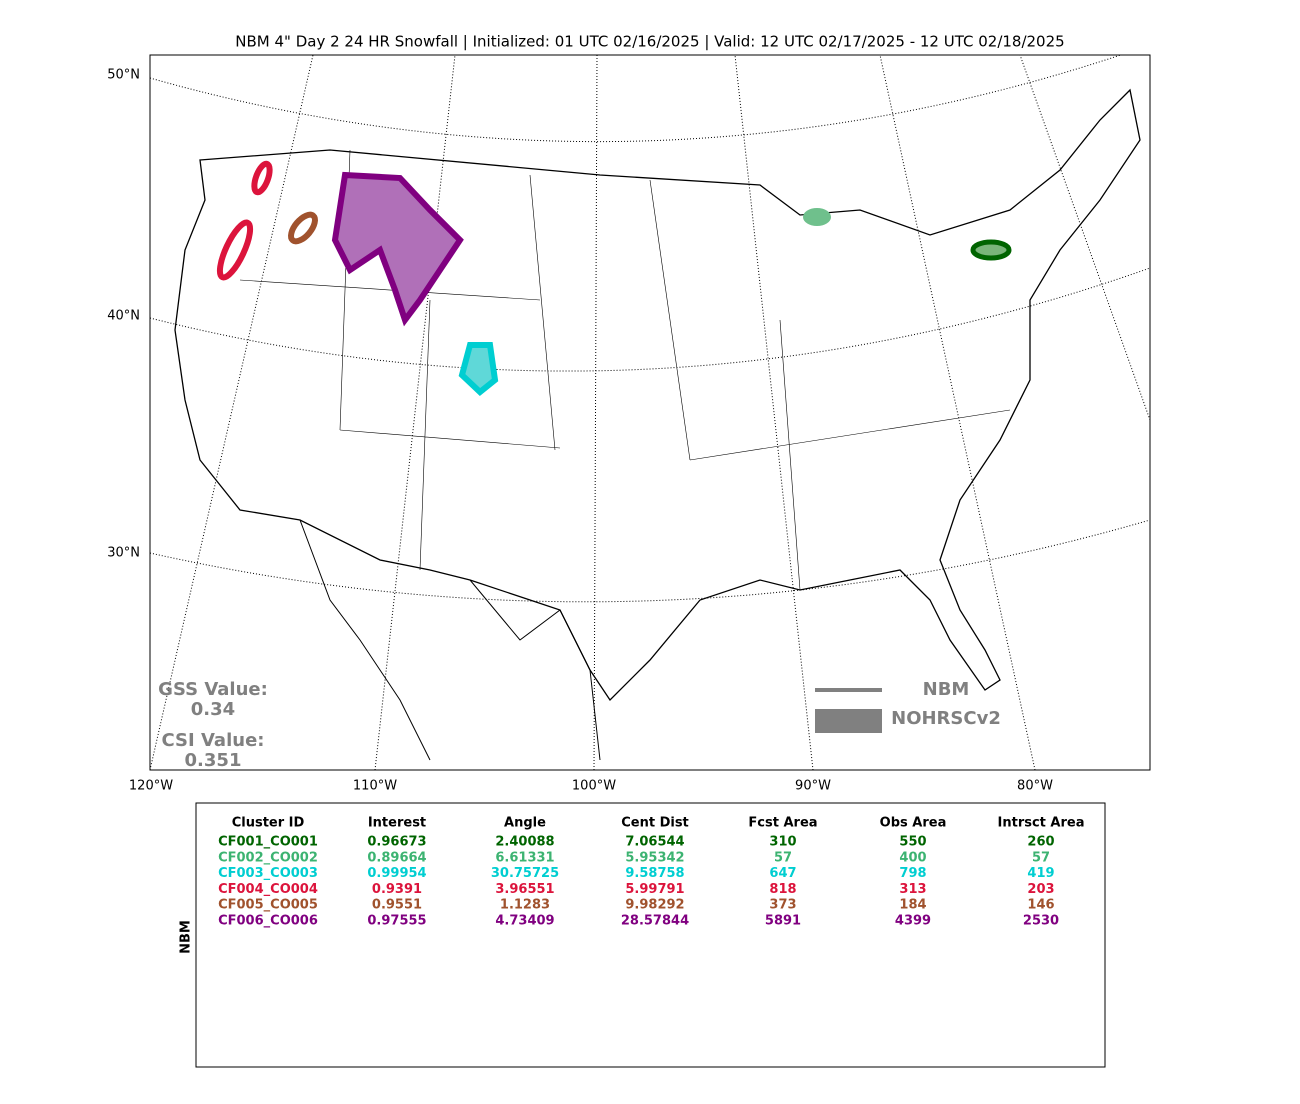  Describe the element at coordinates (396, 857) in the screenshot. I see `table-cell: 0.89664` at that location.